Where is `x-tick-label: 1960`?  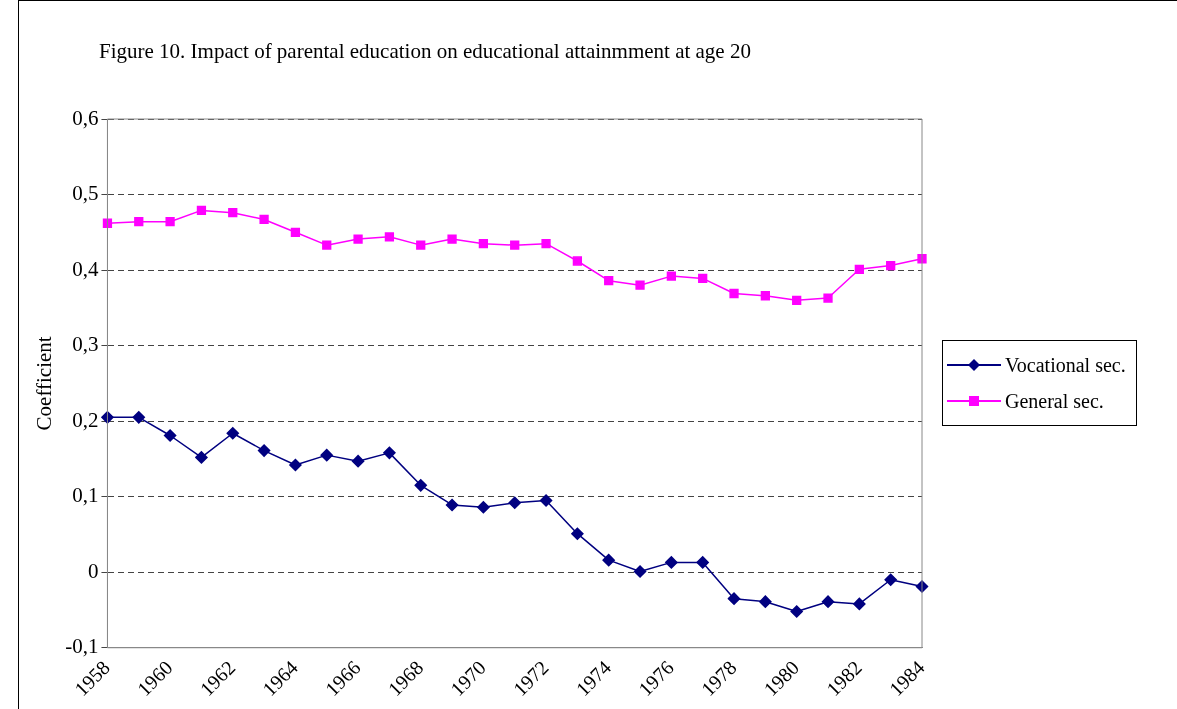 x-tick-label: 1960 is located at coordinates (154, 678).